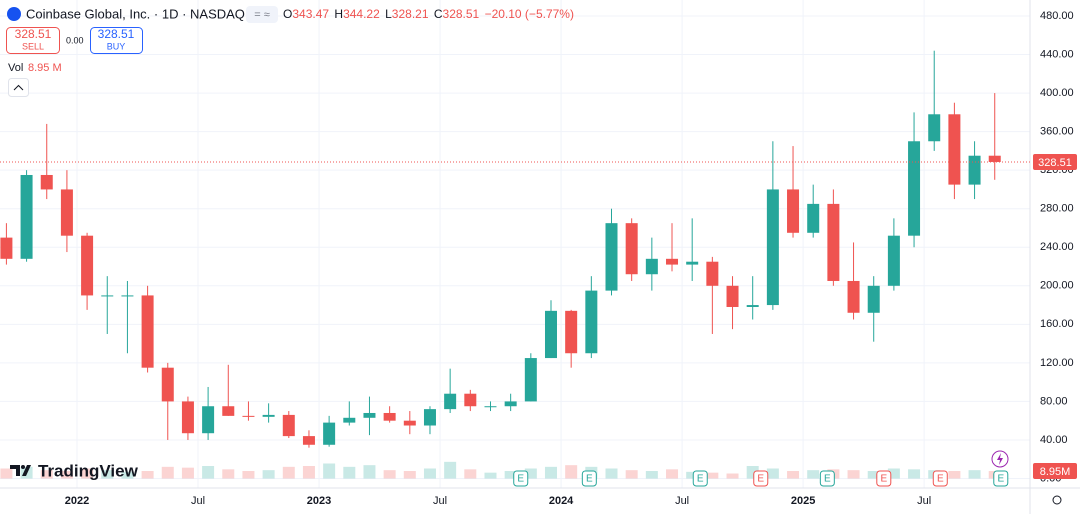 This screenshot has width=1080, height=514. I want to click on compare-icon: = ≈, so click(262, 15).